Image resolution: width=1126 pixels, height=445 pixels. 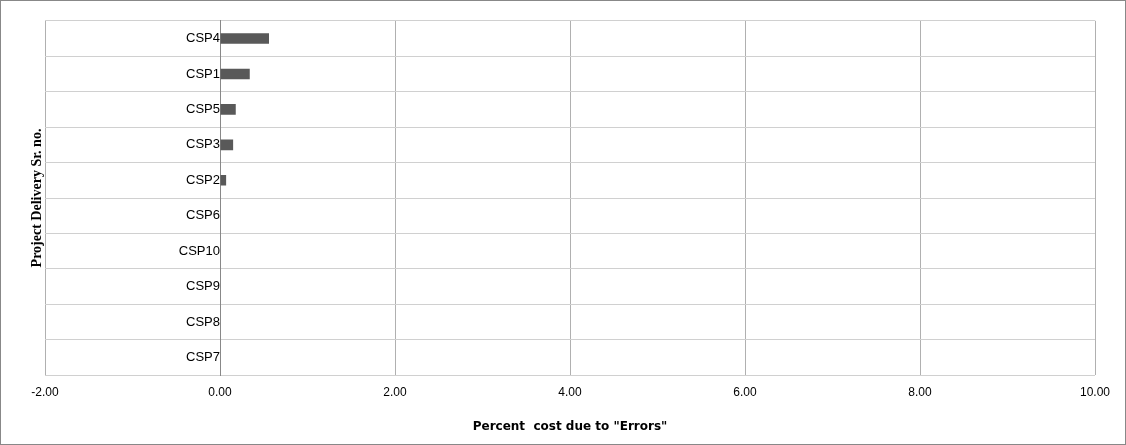 I want to click on x-tick-label: 8.00, so click(x=920, y=391).